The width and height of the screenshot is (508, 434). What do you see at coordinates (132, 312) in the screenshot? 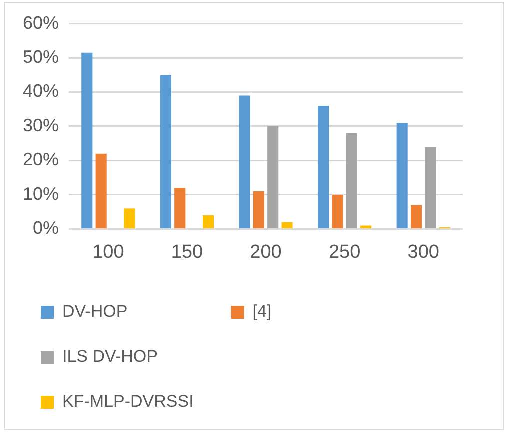
I see `legend-label: DV-HOP` at bounding box center [132, 312].